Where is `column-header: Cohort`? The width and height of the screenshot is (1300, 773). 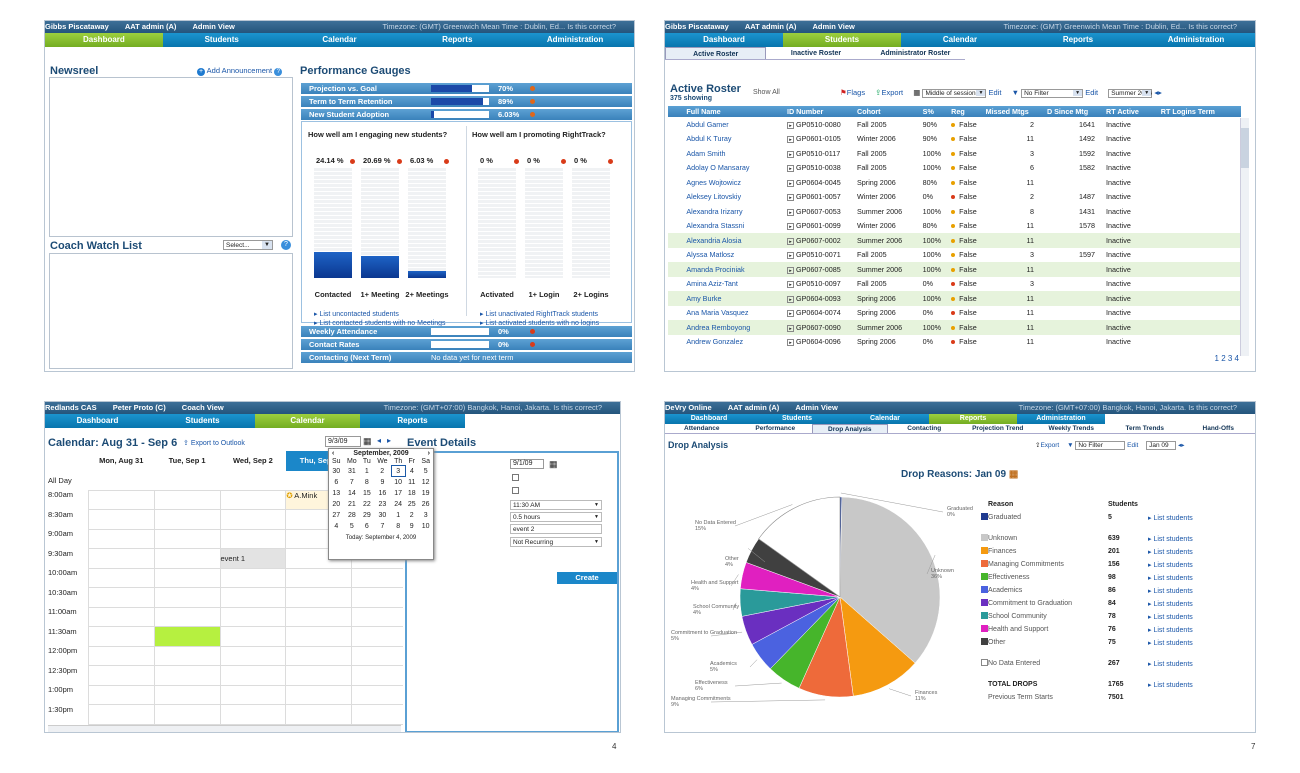
column-header: Cohort is located at coordinates (887, 111).